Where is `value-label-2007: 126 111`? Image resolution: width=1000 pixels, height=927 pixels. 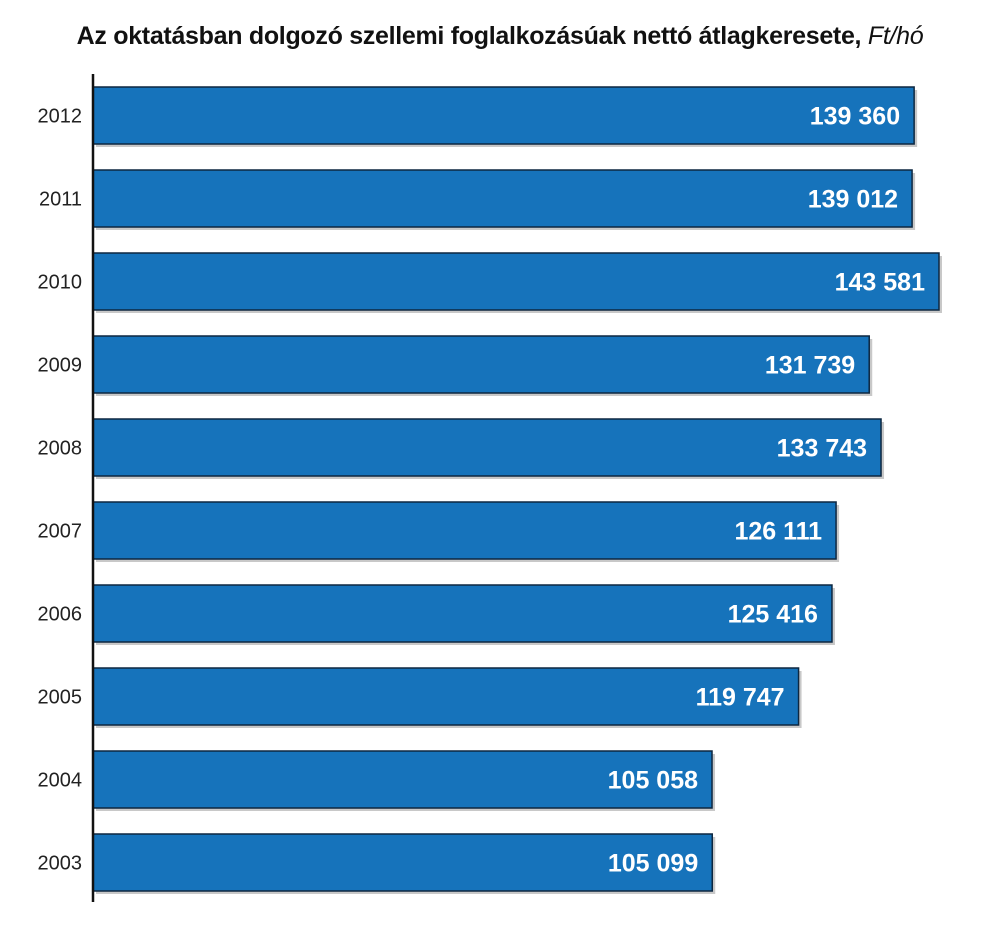
value-label-2007: 126 111 is located at coordinates (778, 532).